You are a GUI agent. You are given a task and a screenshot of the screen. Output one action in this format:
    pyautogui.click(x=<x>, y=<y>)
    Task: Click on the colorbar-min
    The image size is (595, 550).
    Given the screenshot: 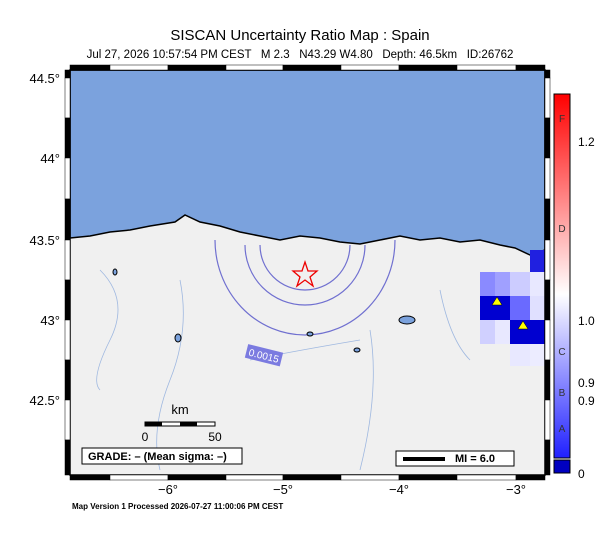 What is the action you would take?
    pyautogui.click(x=562, y=466)
    